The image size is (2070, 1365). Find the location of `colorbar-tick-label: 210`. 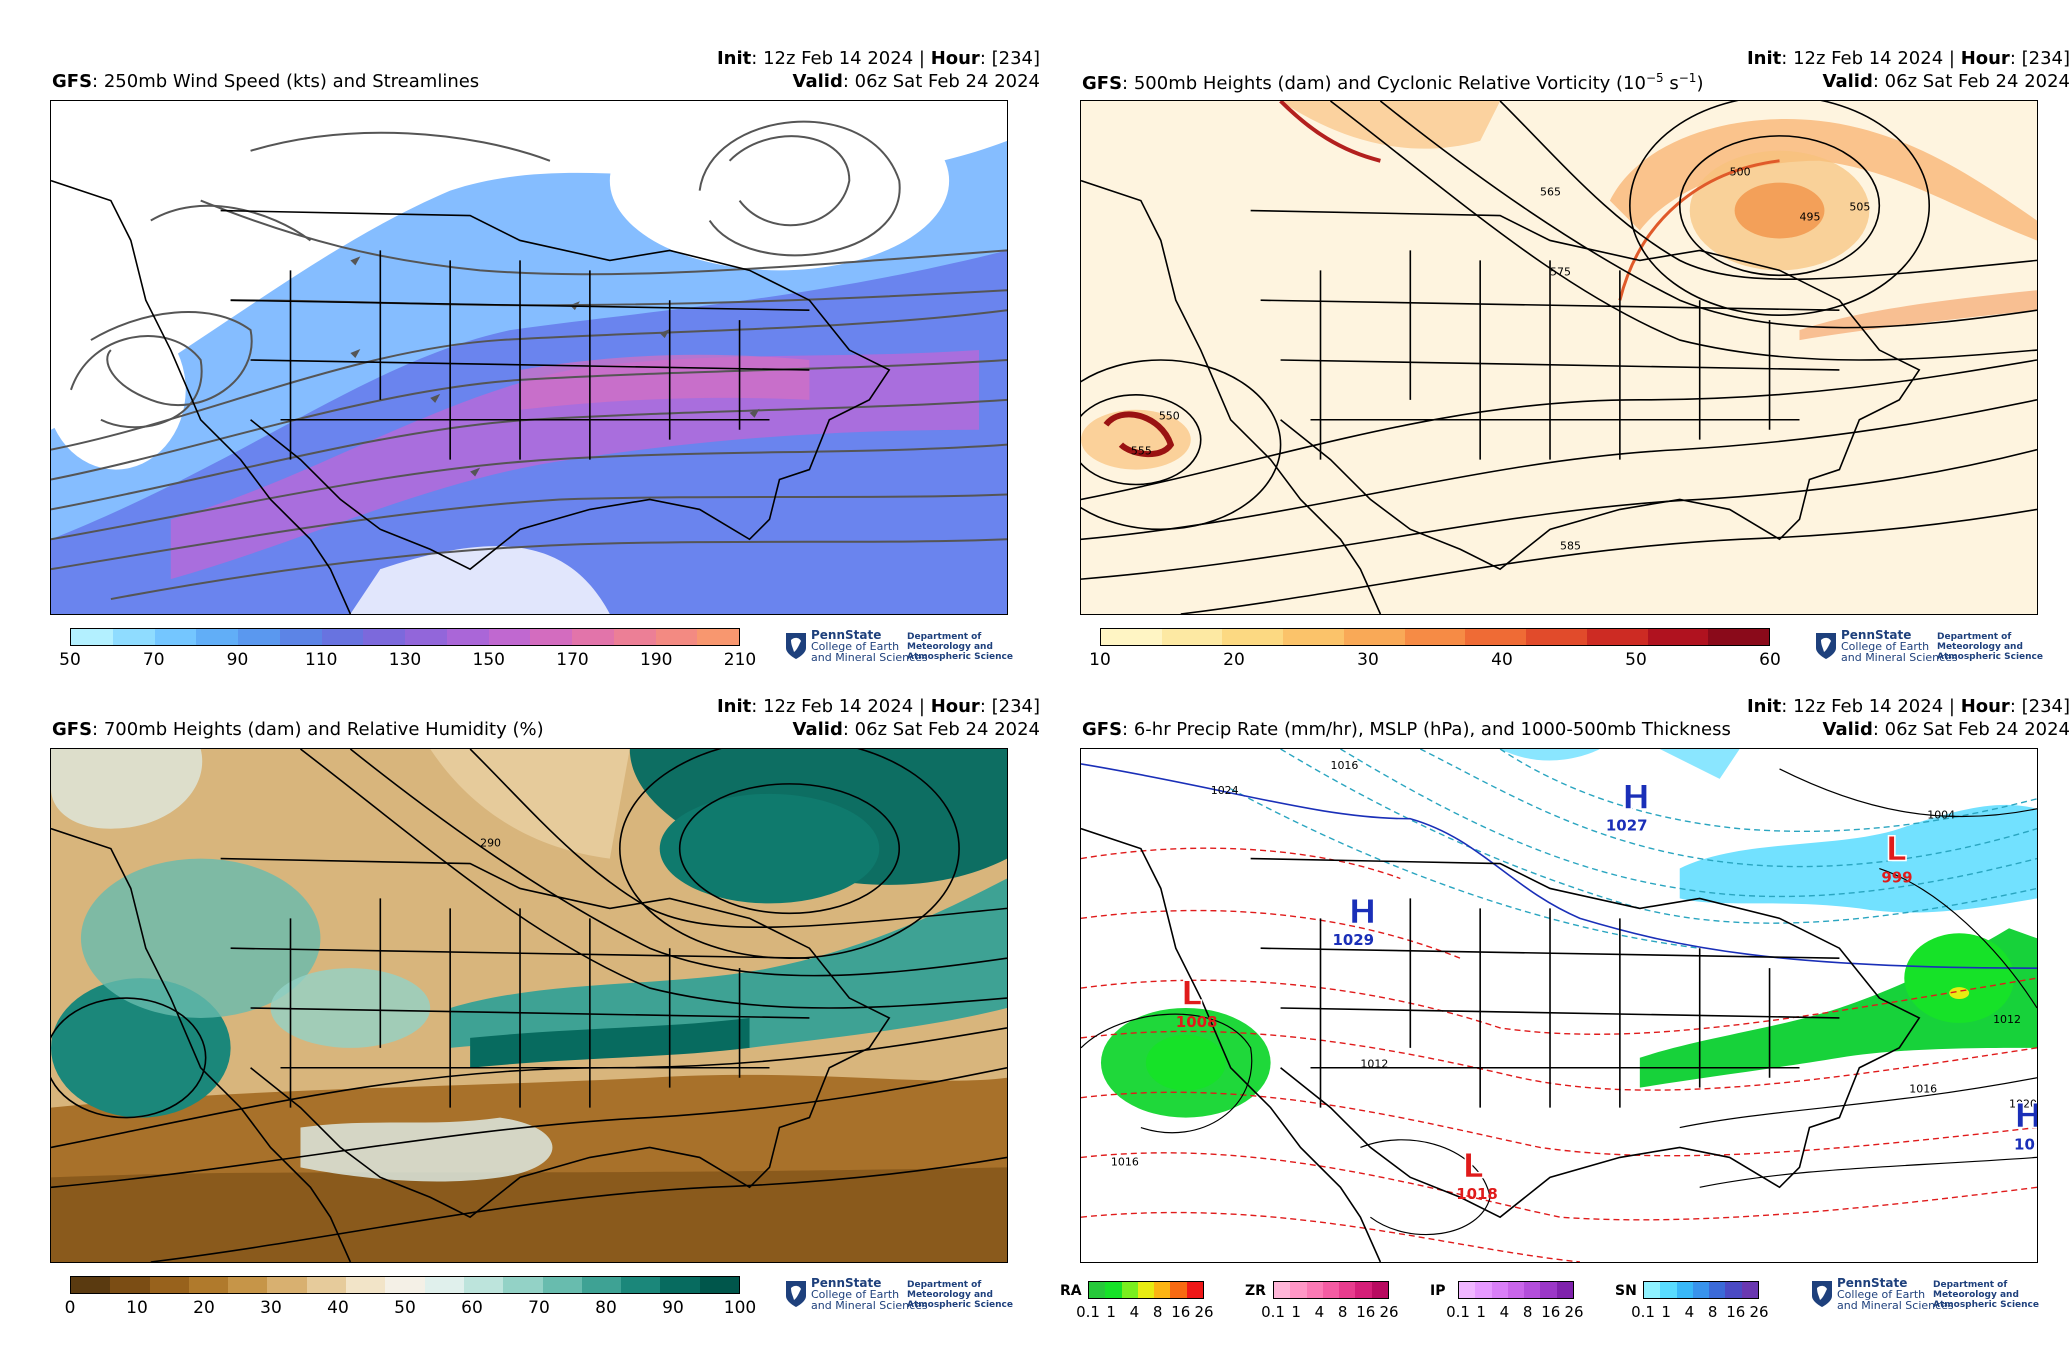

colorbar-tick-label: 210 is located at coordinates (740, 660).